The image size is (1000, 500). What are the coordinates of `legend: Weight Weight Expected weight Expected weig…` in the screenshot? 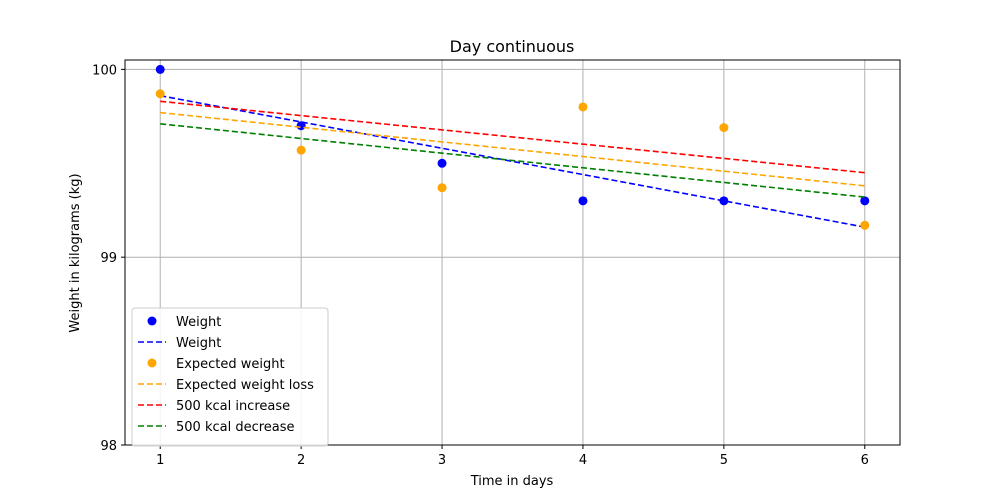 It's located at (230, 377).